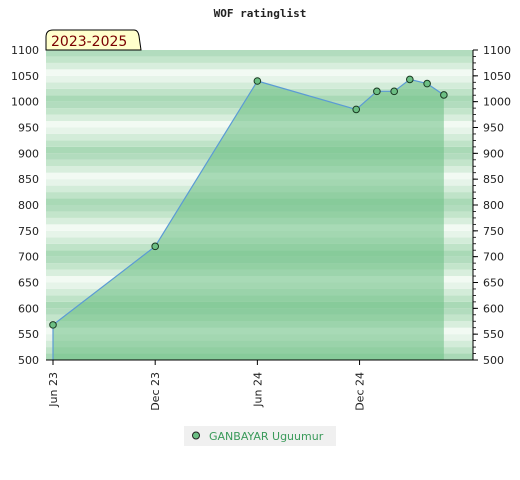 The height and width of the screenshot is (480, 520). Describe the element at coordinates (28, 128) in the screenshot. I see `y-tick-label-left: 950` at that location.